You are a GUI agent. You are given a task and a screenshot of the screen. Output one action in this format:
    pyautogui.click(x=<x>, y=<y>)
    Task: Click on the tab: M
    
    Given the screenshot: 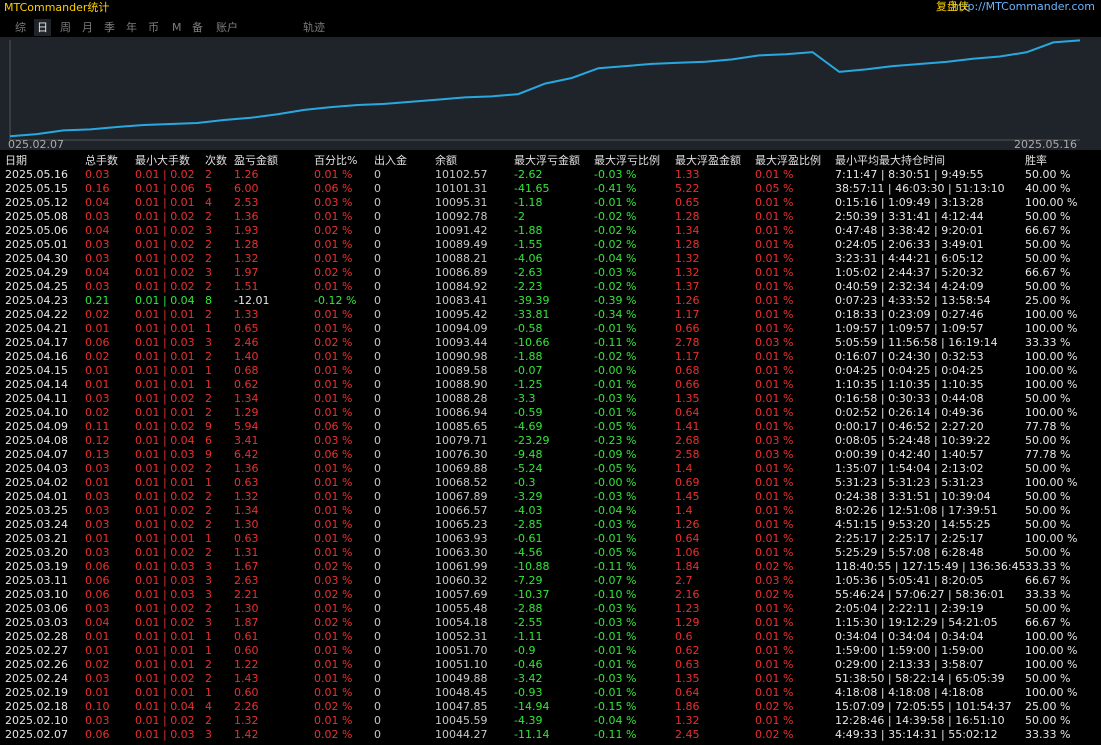 What is the action you would take?
    pyautogui.click(x=177, y=27)
    